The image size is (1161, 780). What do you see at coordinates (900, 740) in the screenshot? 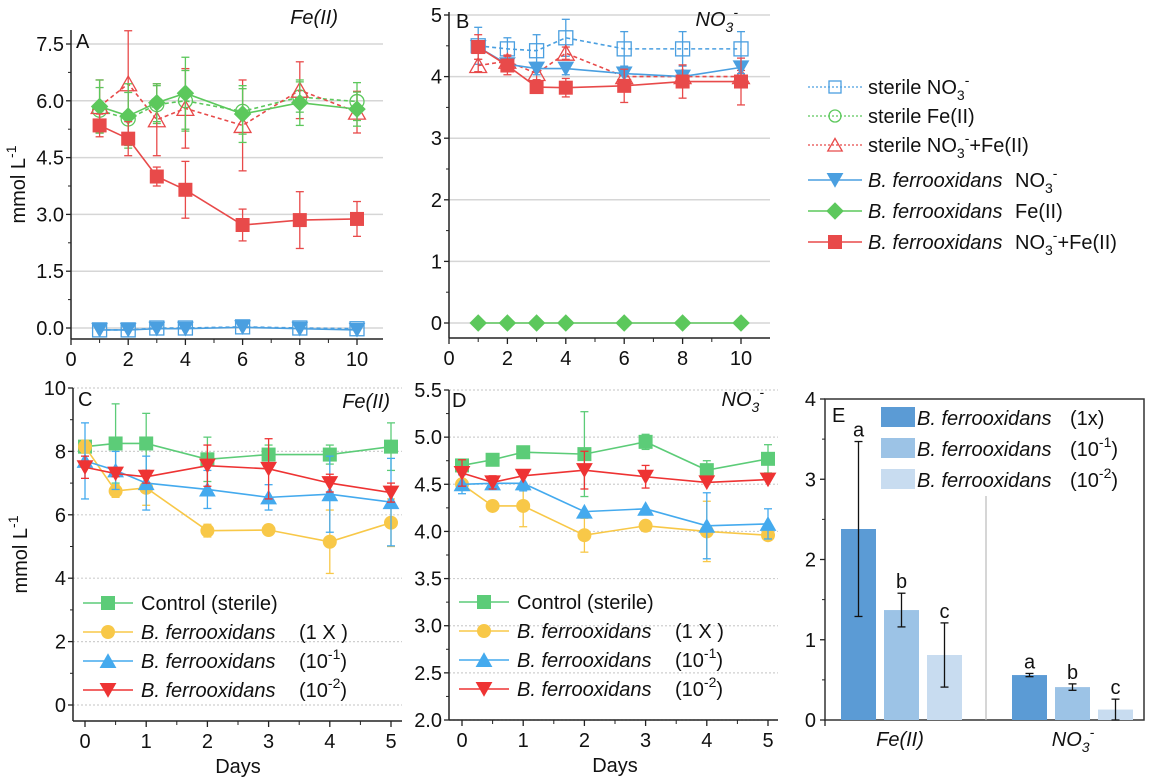
I see `category-label: Fe(II)` at bounding box center [900, 740].